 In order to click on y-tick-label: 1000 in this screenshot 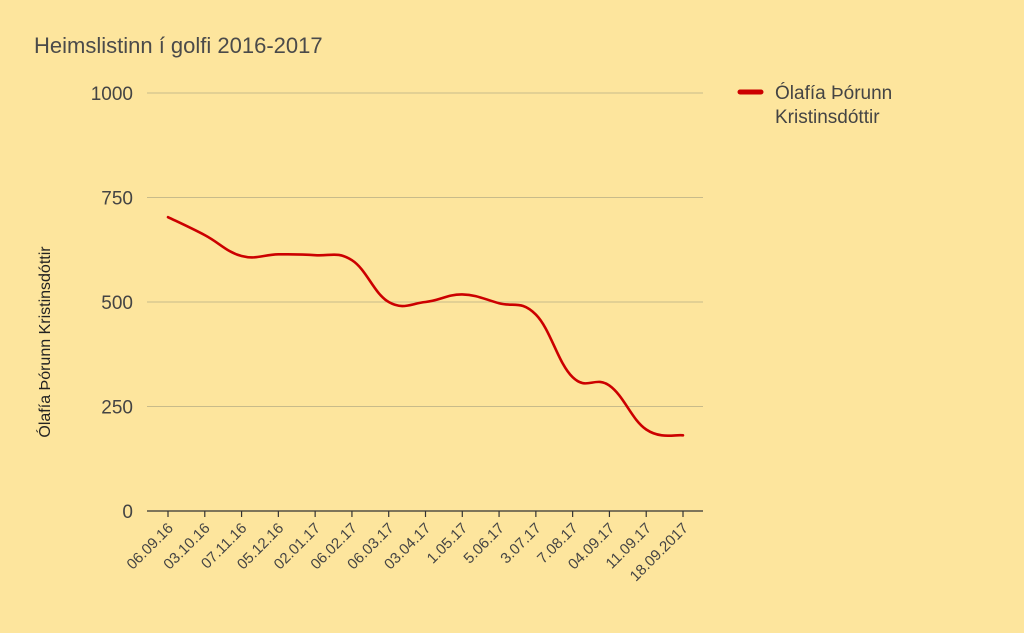, I will do `click(112, 94)`.